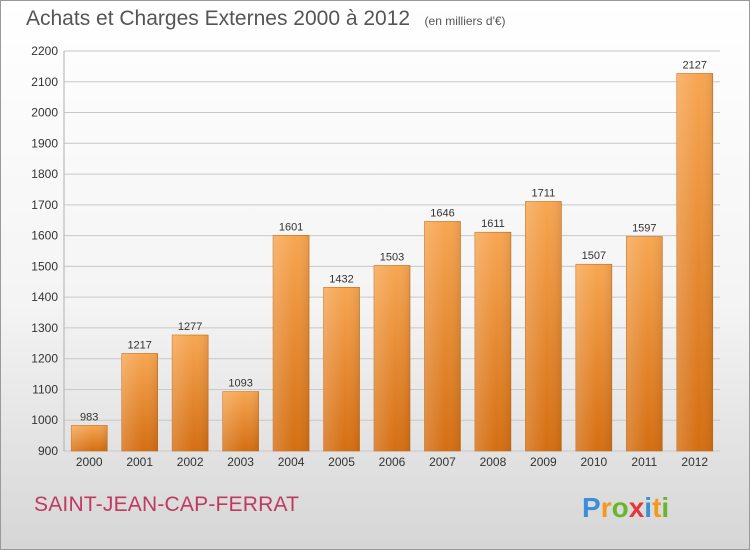  Describe the element at coordinates (44, 359) in the screenshot. I see `y-tick-label: 1200` at that location.